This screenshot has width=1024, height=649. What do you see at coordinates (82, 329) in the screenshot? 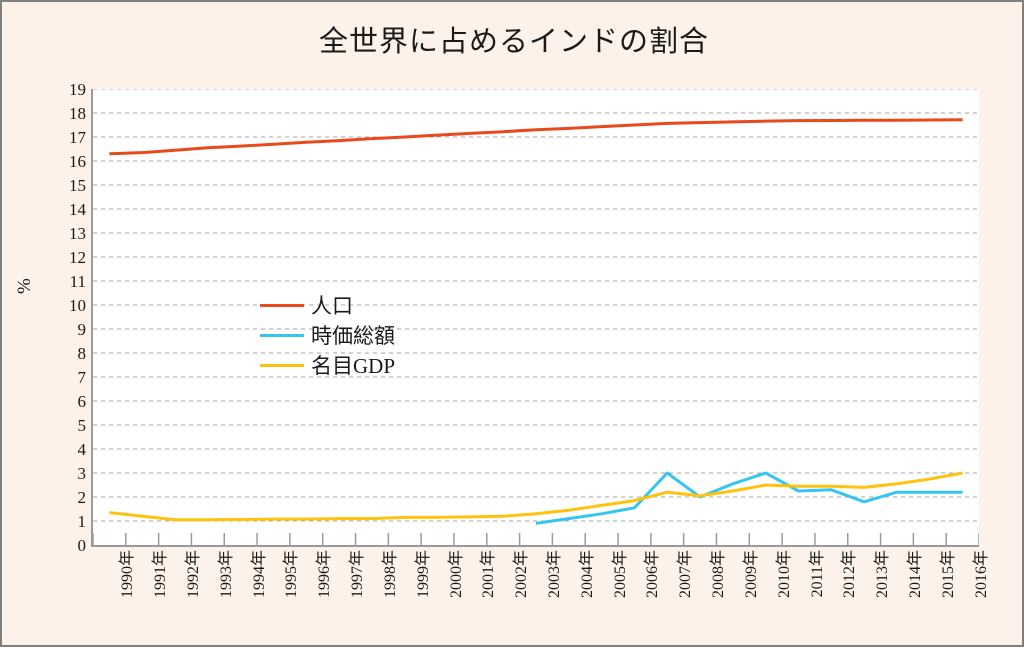
I see `y-tick-label: 9` at bounding box center [82, 329].